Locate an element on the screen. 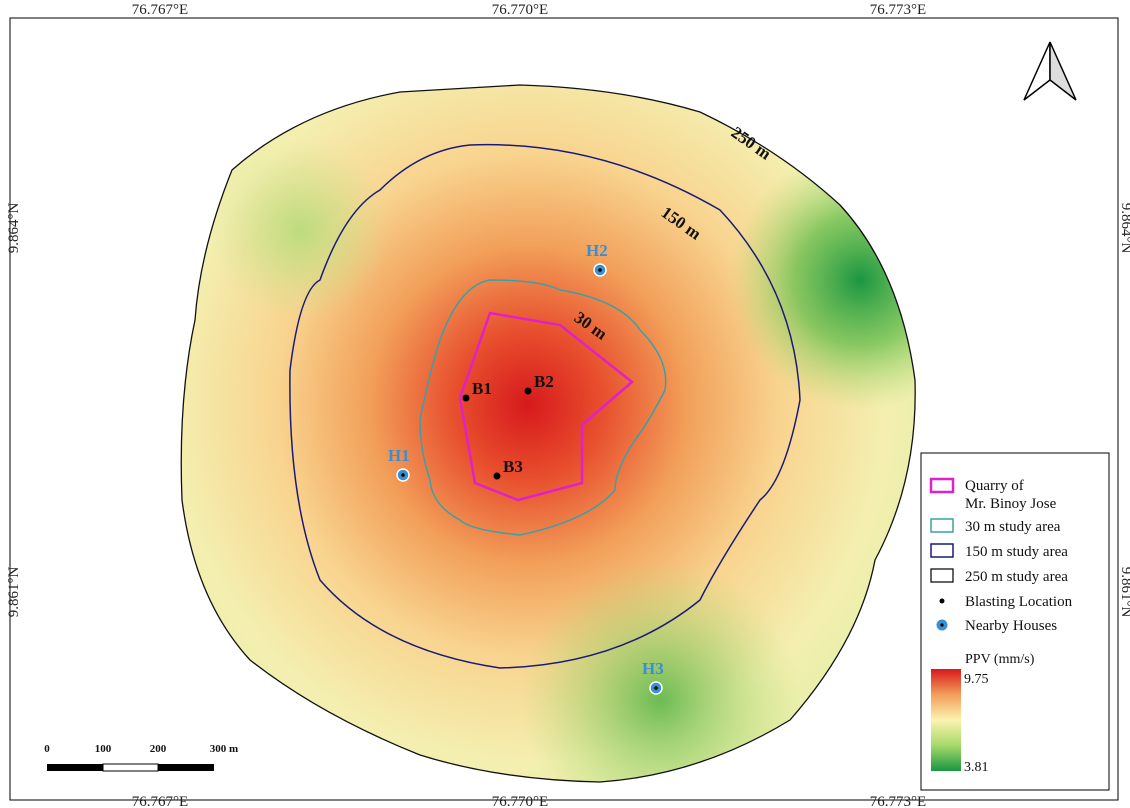 The image size is (1130, 808). scale-label: 200 is located at coordinates (158, 749).